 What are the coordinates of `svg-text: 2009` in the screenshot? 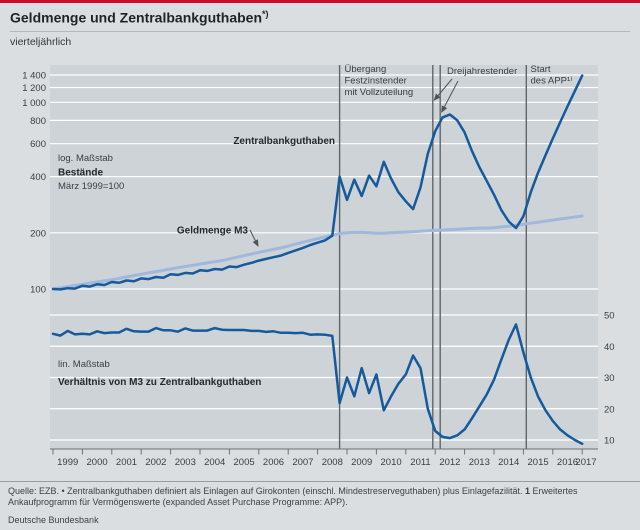 It's located at (361, 462).